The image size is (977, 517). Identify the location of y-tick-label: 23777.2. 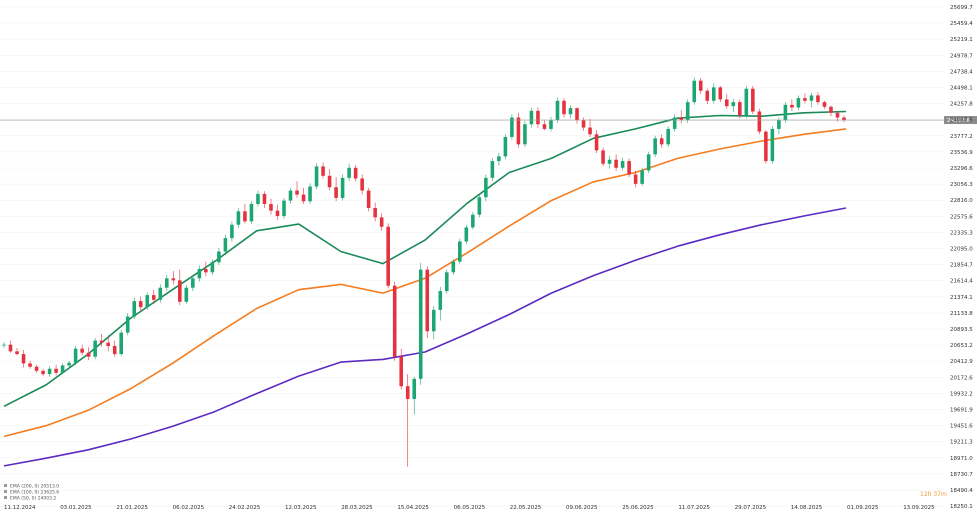
(961, 137).